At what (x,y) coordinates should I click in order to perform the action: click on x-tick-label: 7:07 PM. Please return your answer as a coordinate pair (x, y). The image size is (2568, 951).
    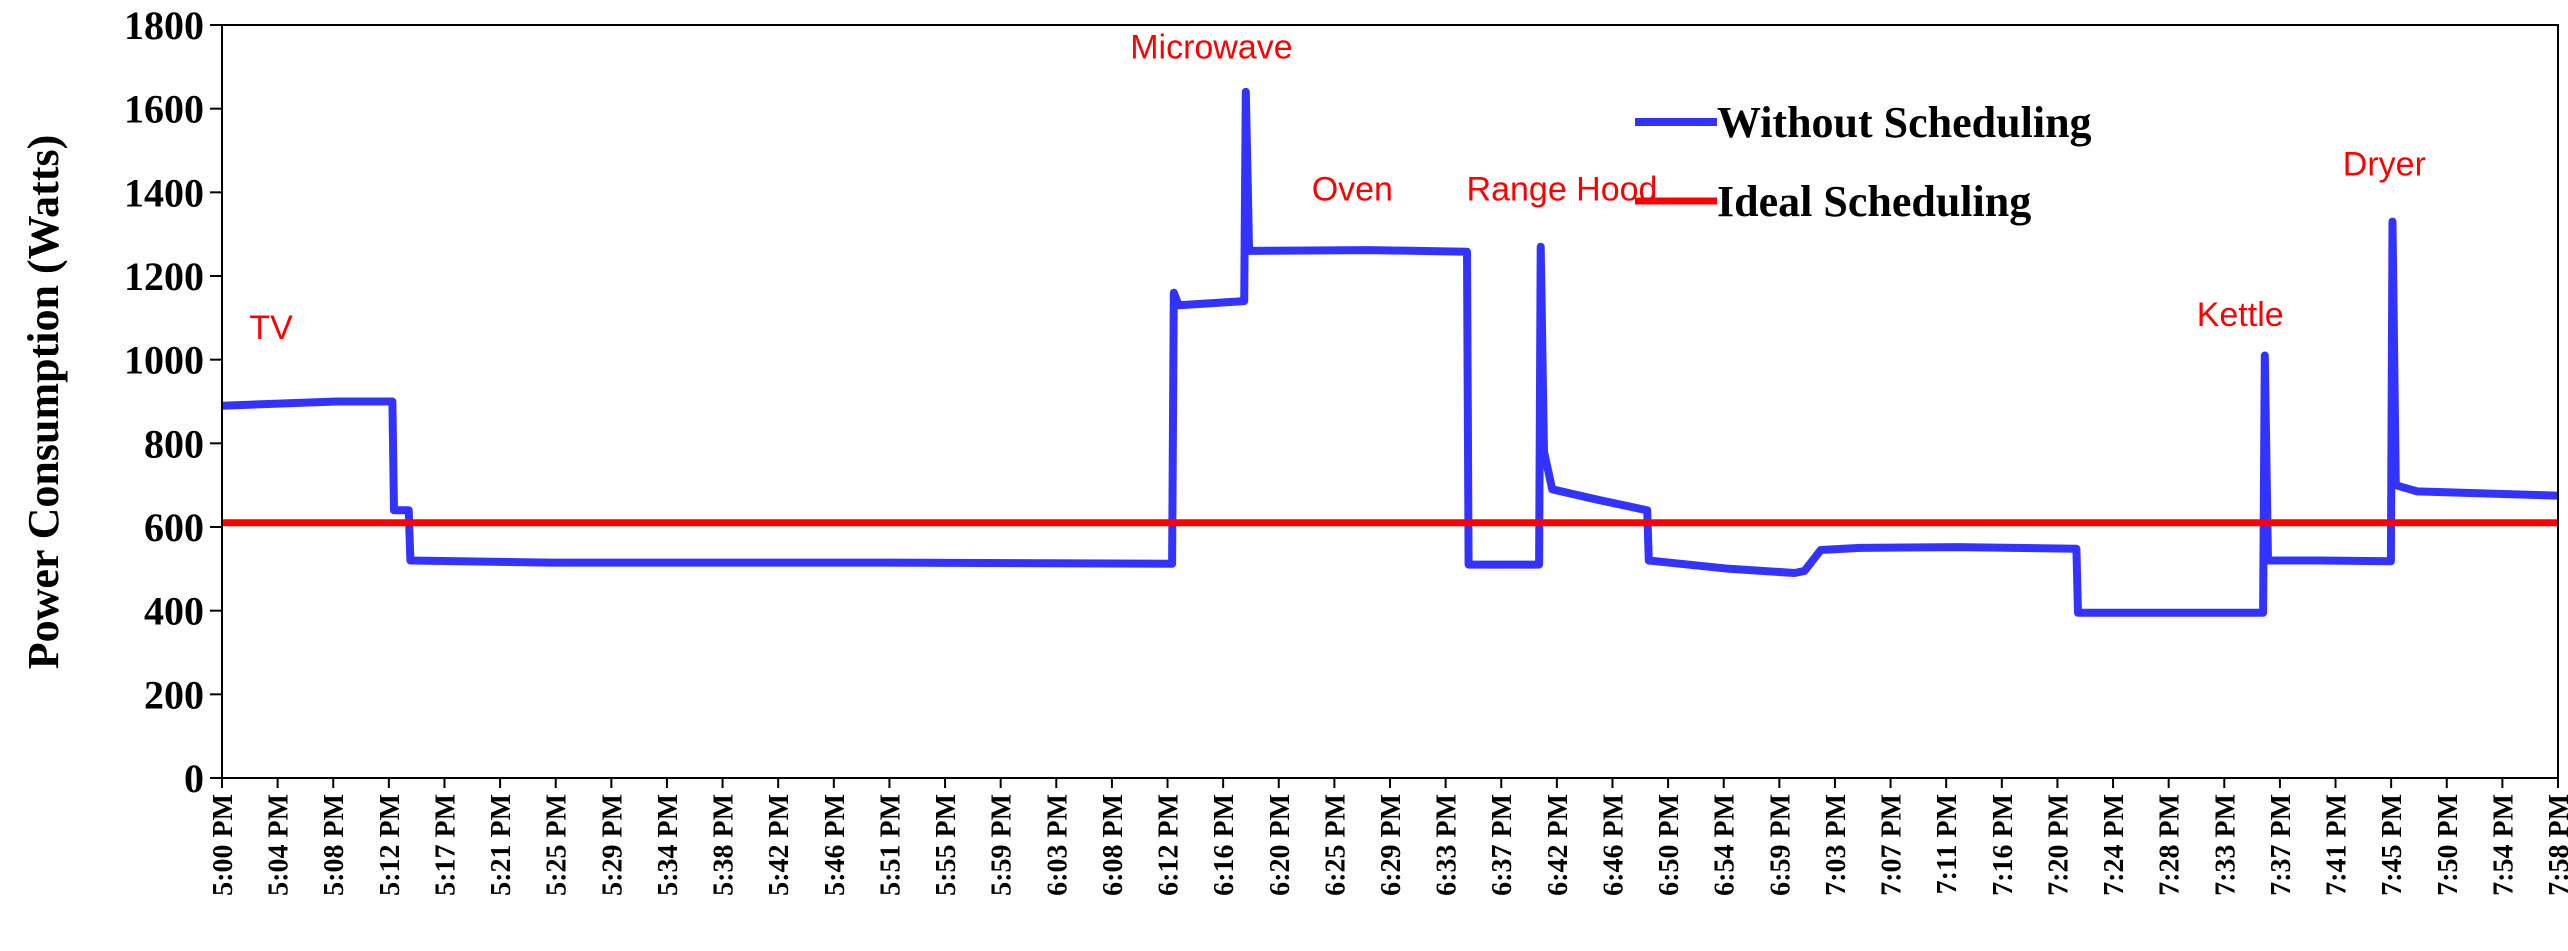
    Looking at the image, I should click on (1892, 845).